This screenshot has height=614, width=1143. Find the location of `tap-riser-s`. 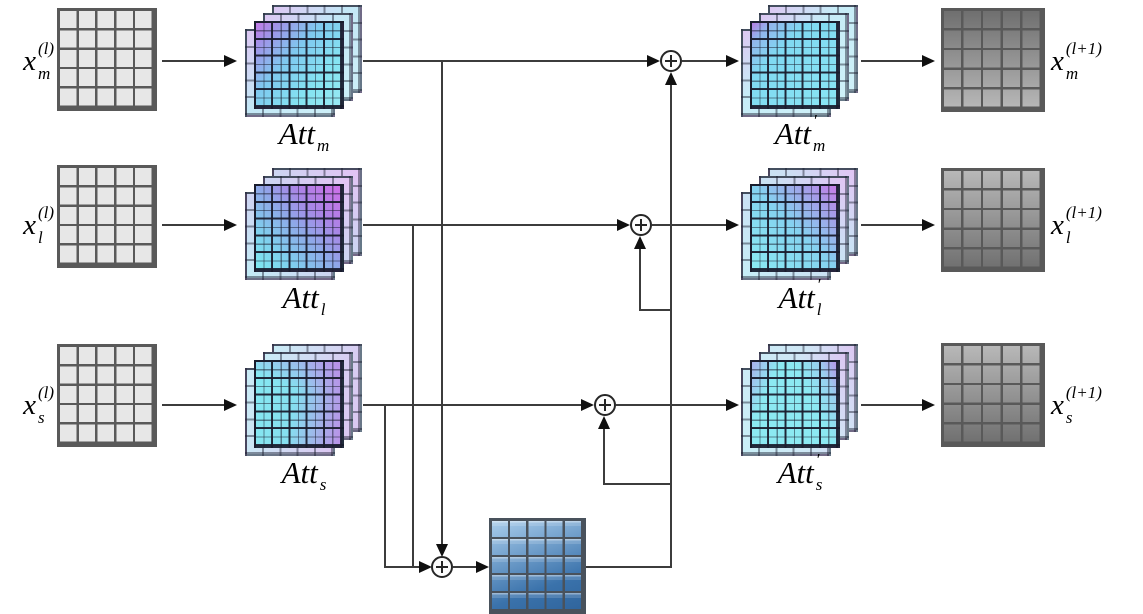

tap-riser-s is located at coordinates (604, 456).